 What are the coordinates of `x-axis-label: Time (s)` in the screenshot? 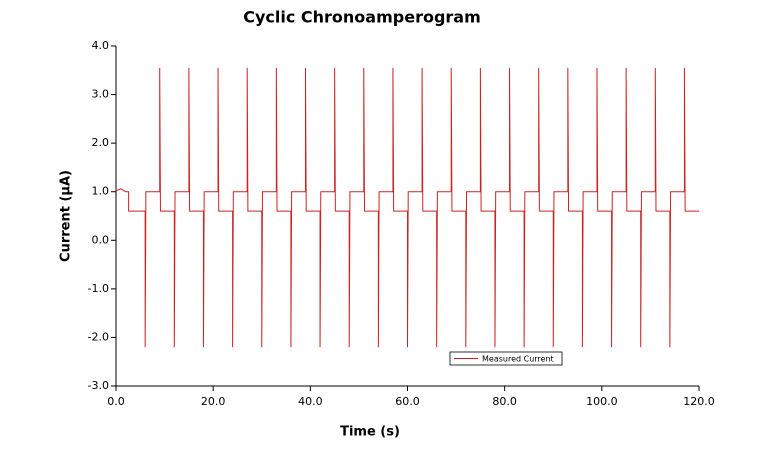 It's located at (370, 432).